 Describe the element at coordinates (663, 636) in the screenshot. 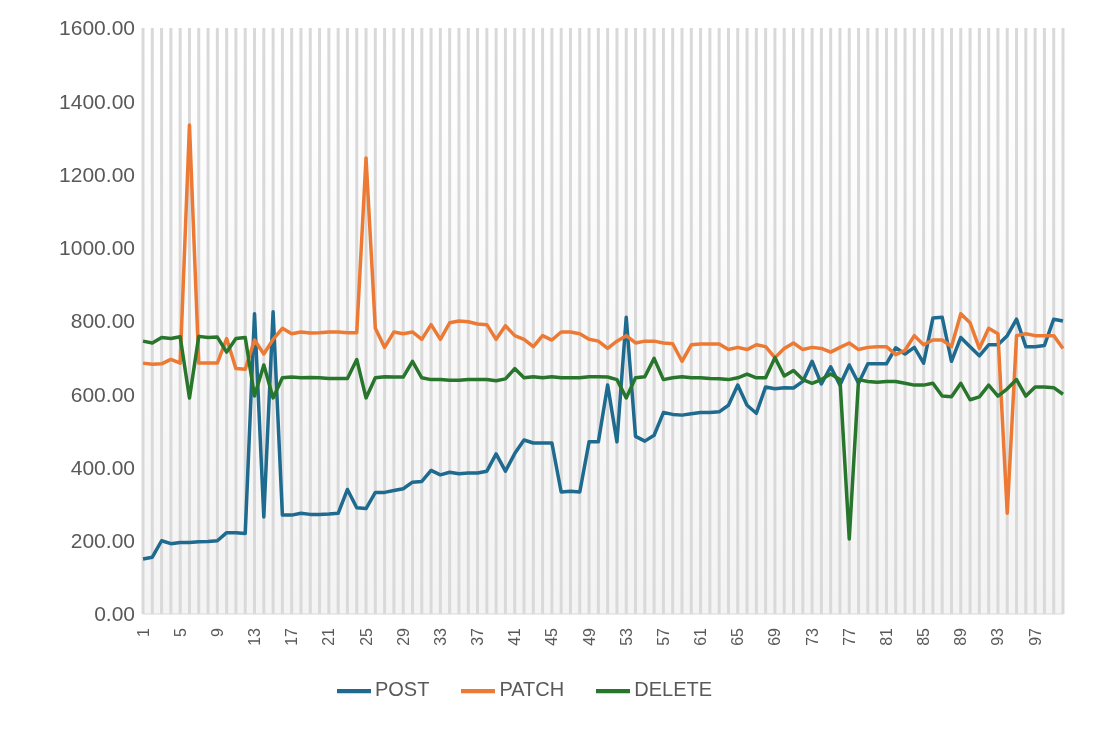

I see `x-tick-label: 57` at that location.